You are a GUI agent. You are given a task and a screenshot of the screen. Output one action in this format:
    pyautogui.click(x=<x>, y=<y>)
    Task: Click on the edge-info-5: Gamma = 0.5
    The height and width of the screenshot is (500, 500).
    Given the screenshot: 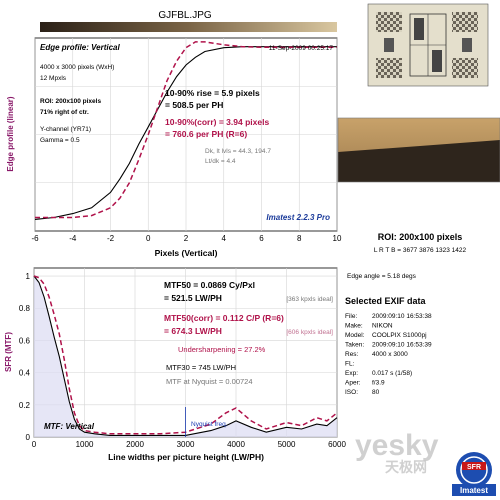 What is the action you would take?
    pyautogui.click(x=60, y=140)
    